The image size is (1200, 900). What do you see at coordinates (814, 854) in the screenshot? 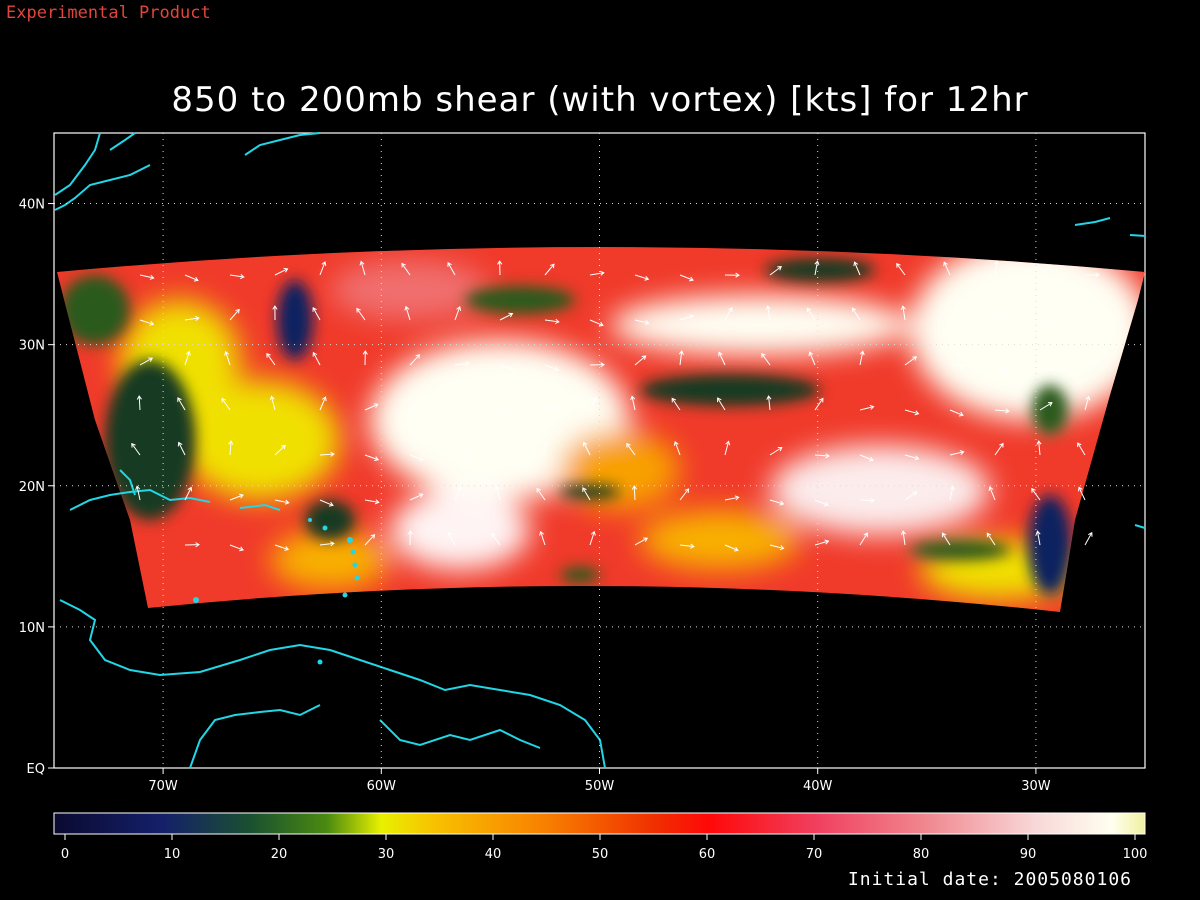
I see `colorbar-label: 70` at bounding box center [814, 854].